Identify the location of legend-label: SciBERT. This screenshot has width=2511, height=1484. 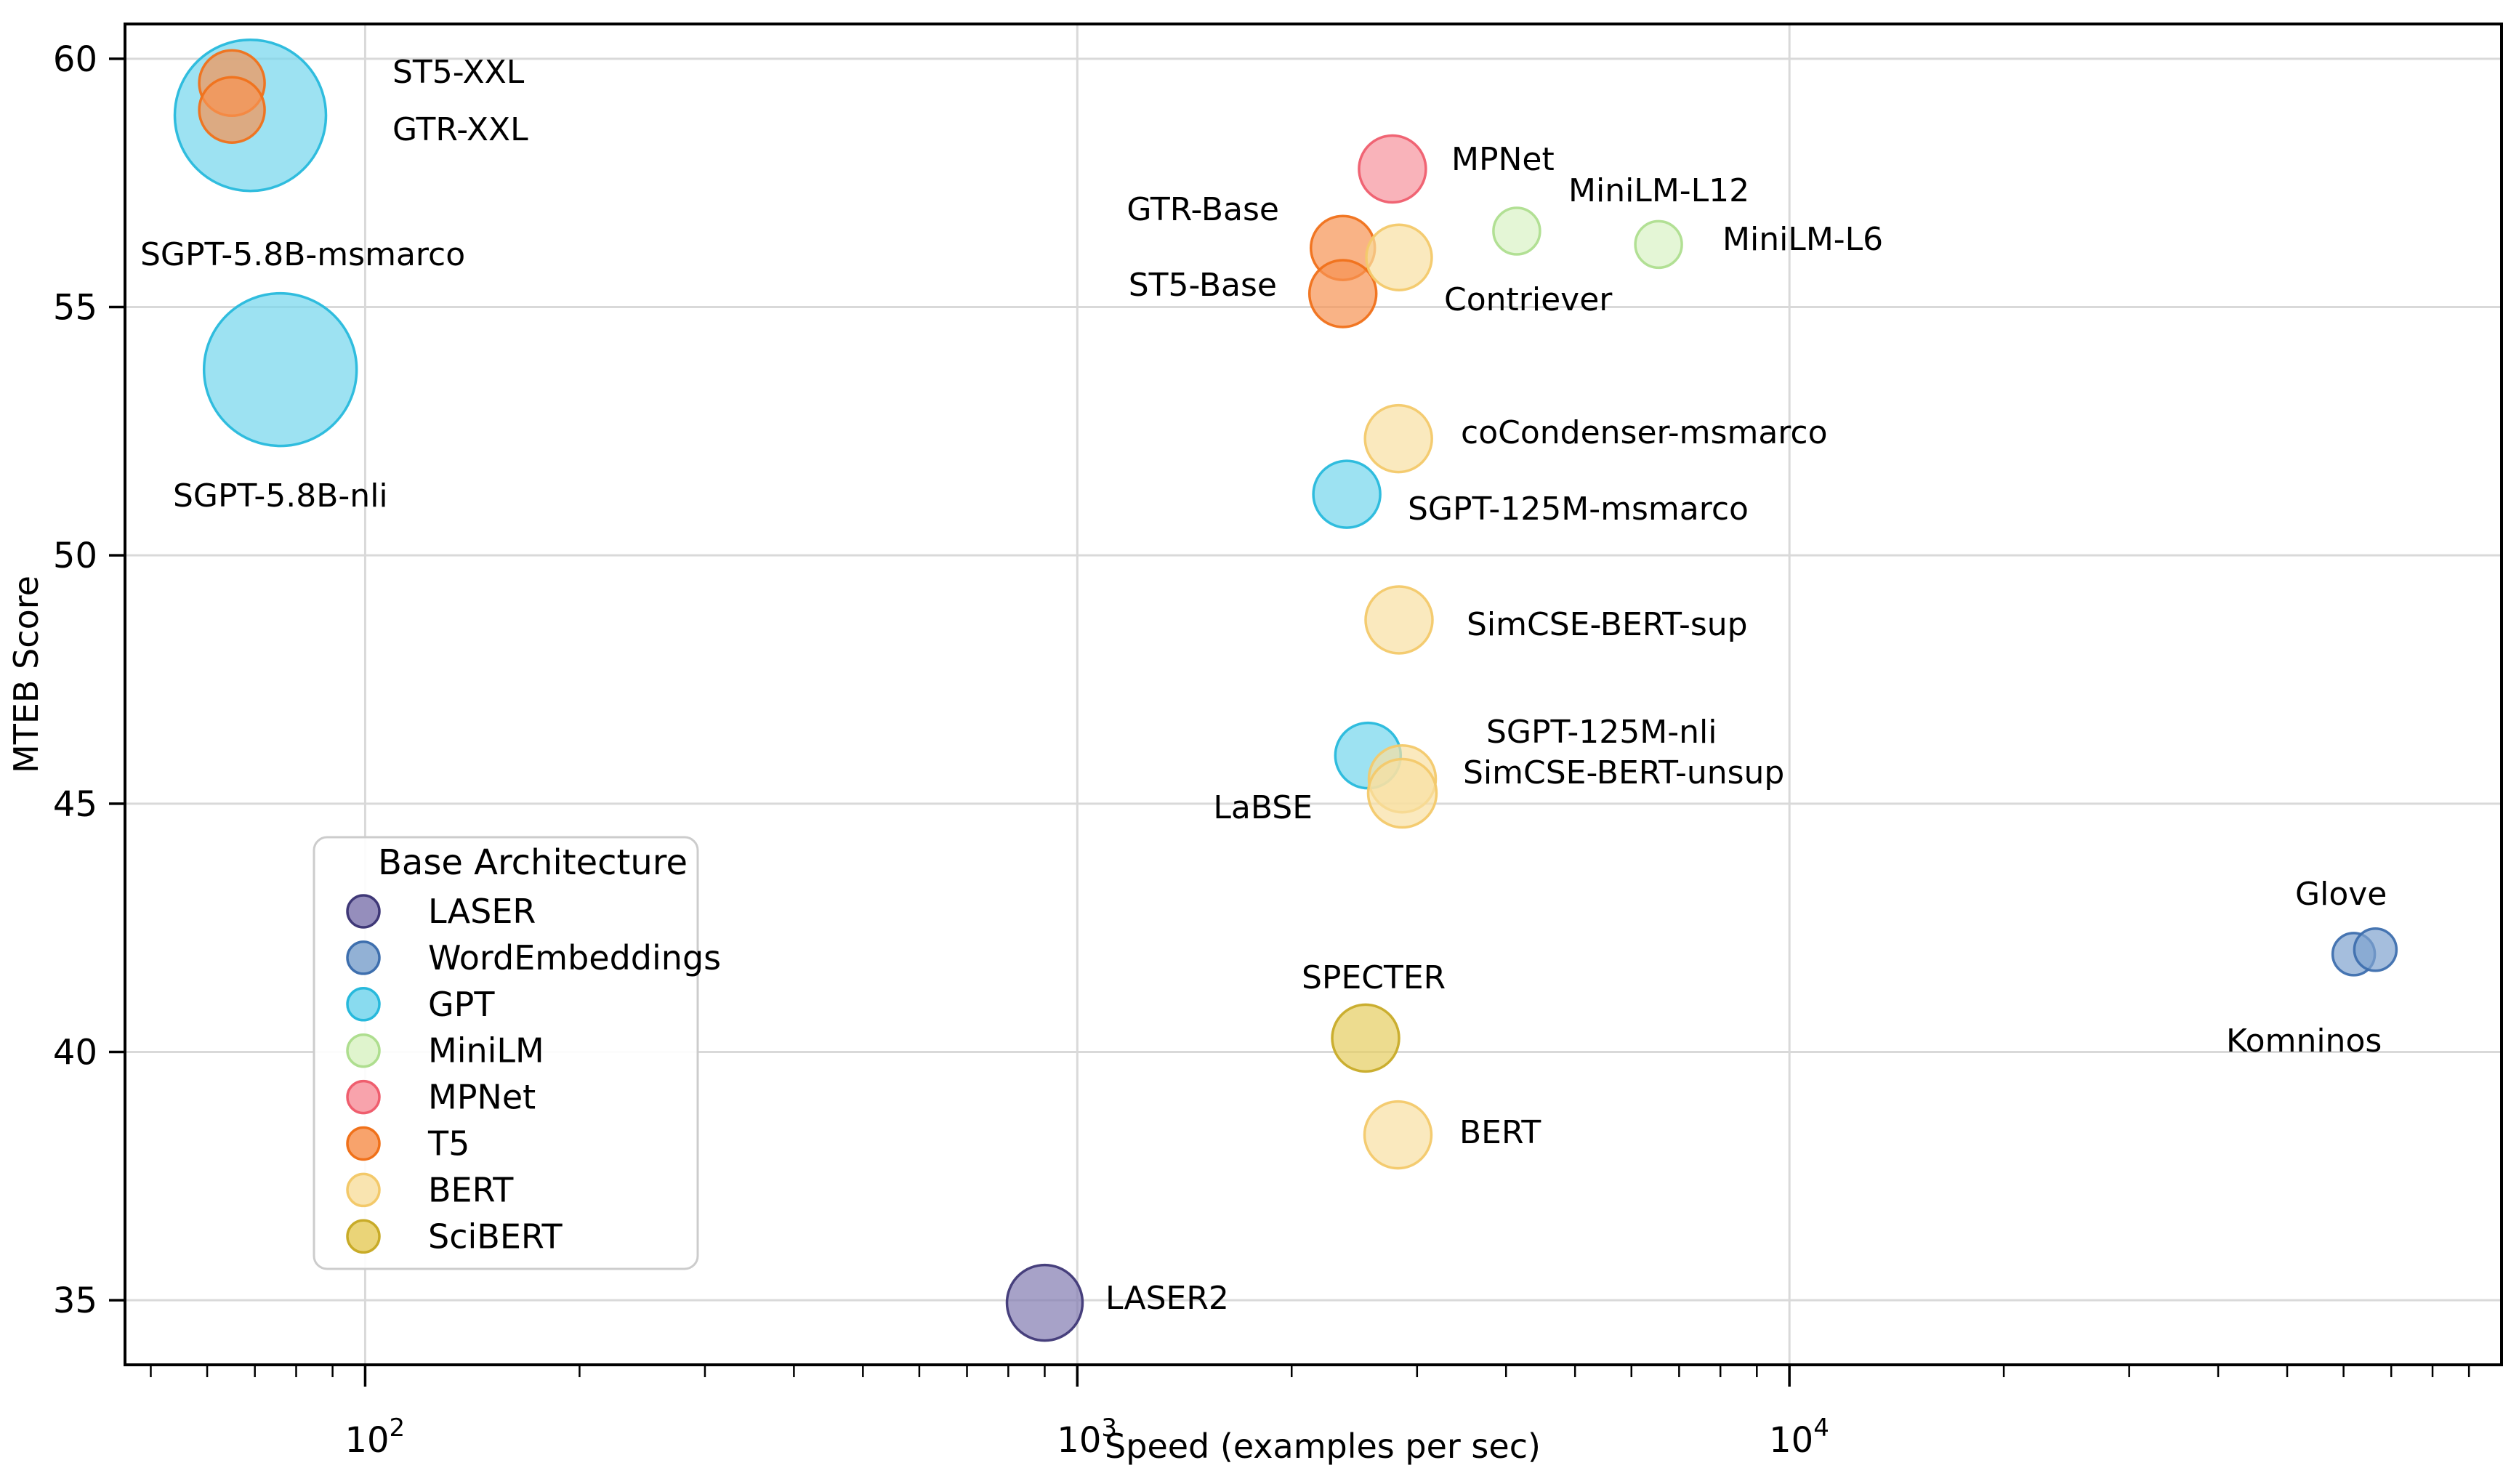
(495, 1236).